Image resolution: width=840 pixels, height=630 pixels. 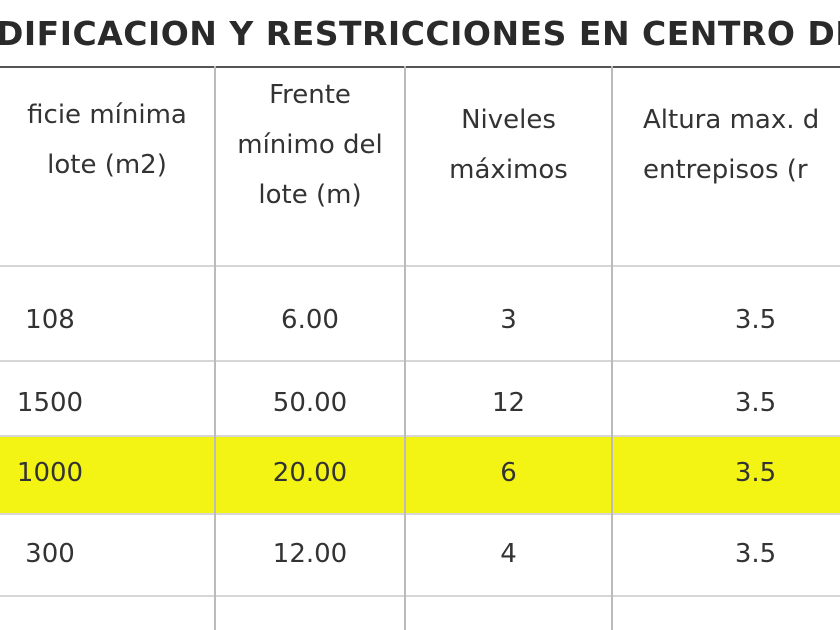 I want to click on table-title: DIFICACION Y RESTRICCIONES EN CENTRO DE, so click(x=420, y=33).